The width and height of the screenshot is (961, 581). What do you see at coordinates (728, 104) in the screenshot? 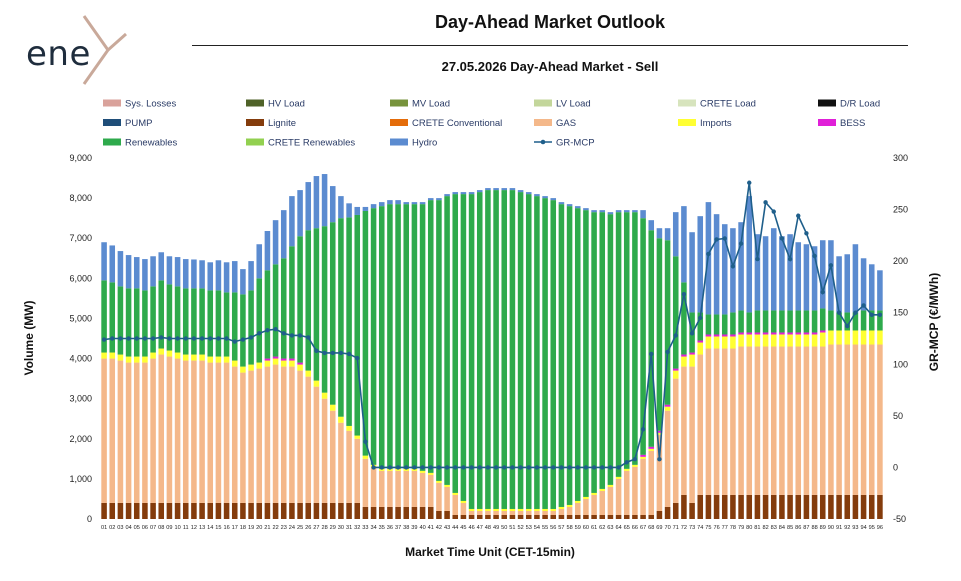
I see `legend-label: CRETE Load` at bounding box center [728, 104].